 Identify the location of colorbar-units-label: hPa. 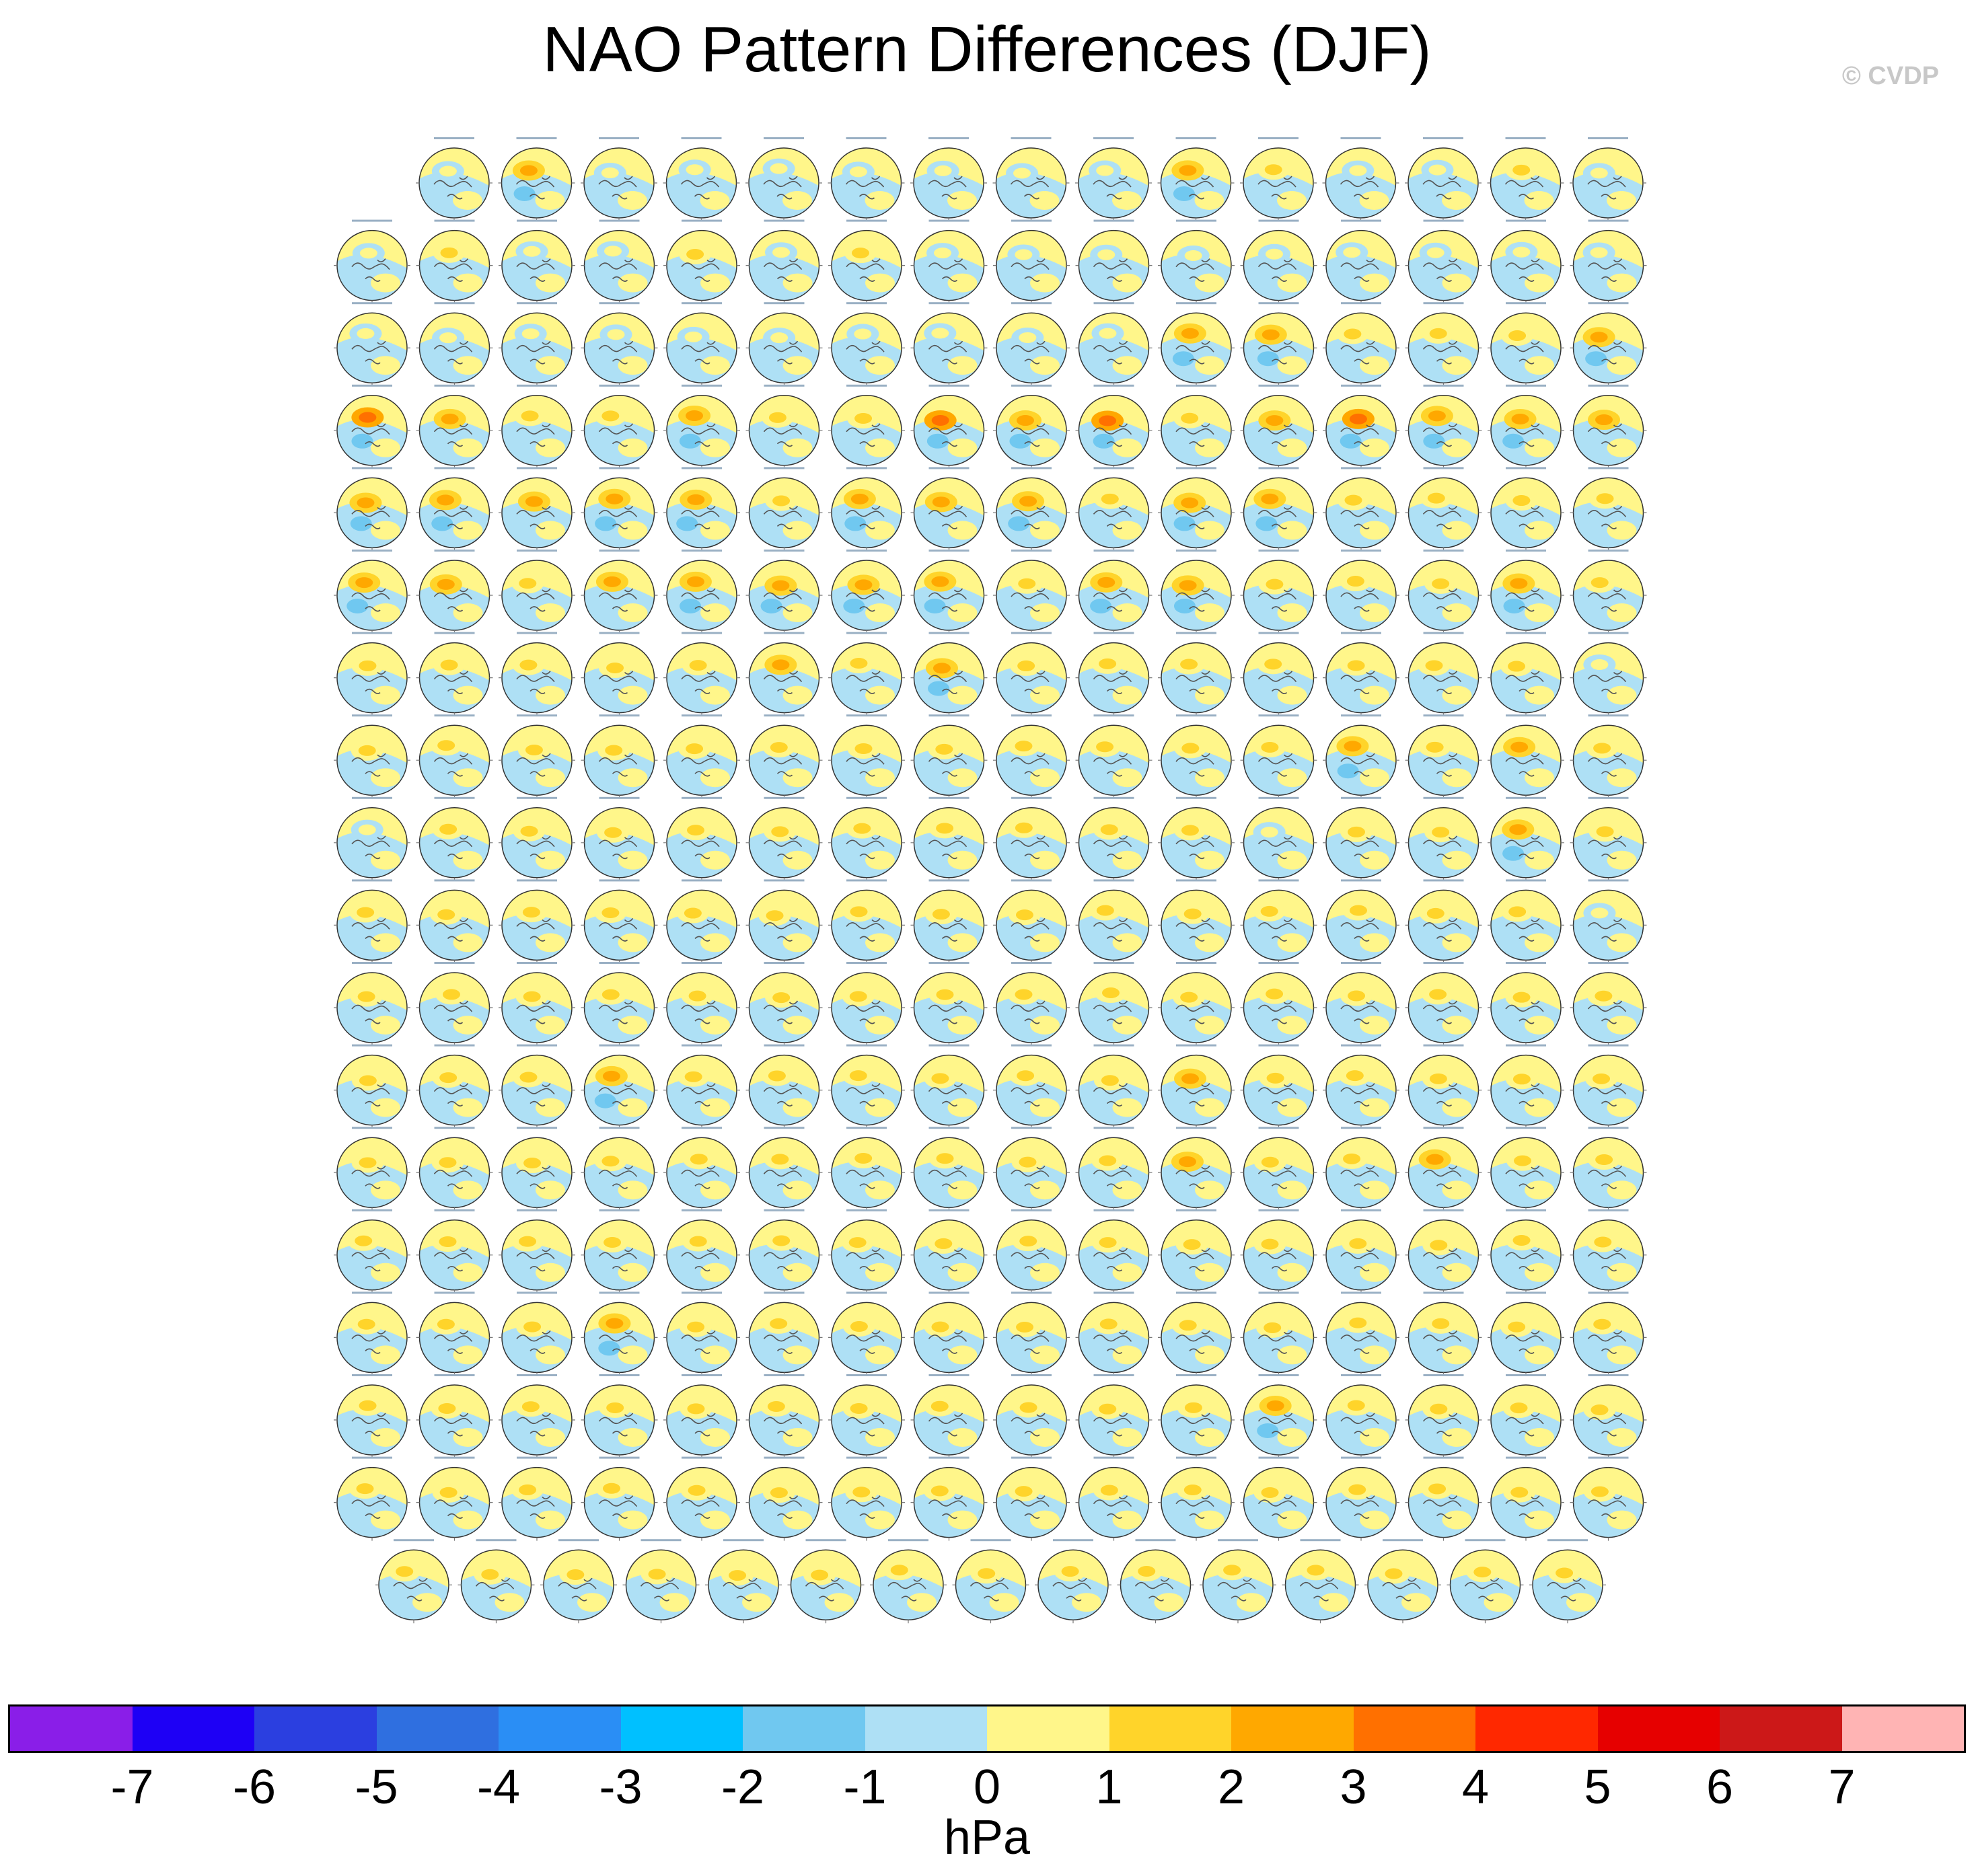
(987, 1838).